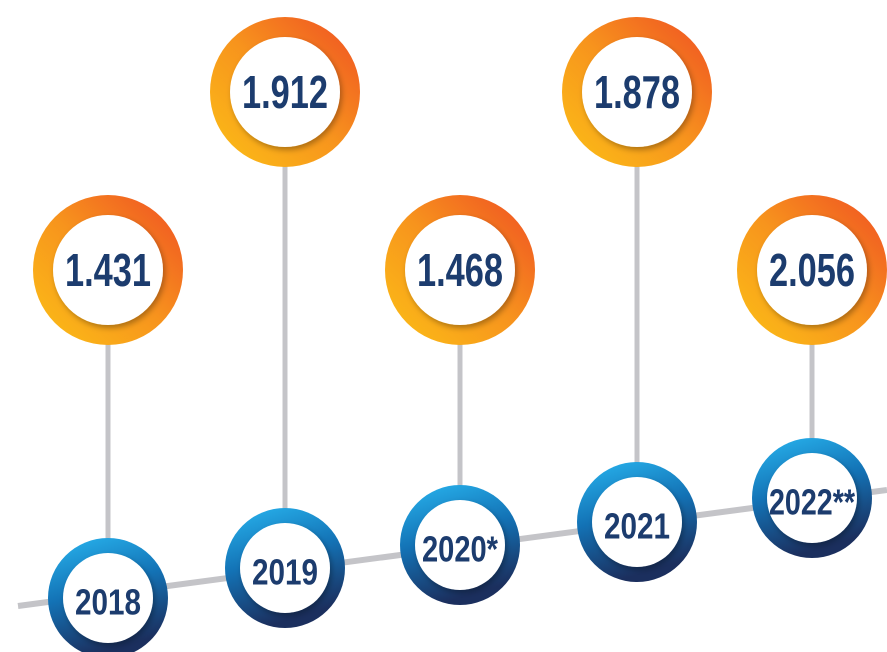 The width and height of the screenshot is (887, 652). What do you see at coordinates (812, 502) in the screenshot?
I see `year-label: 2022**` at bounding box center [812, 502].